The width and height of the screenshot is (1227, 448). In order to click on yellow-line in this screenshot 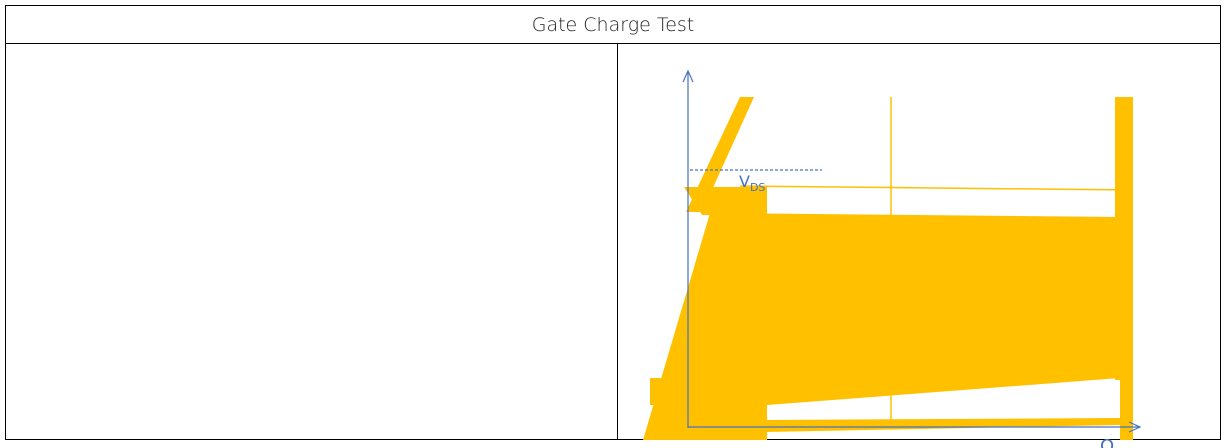, I will do `click(936, 188)`.